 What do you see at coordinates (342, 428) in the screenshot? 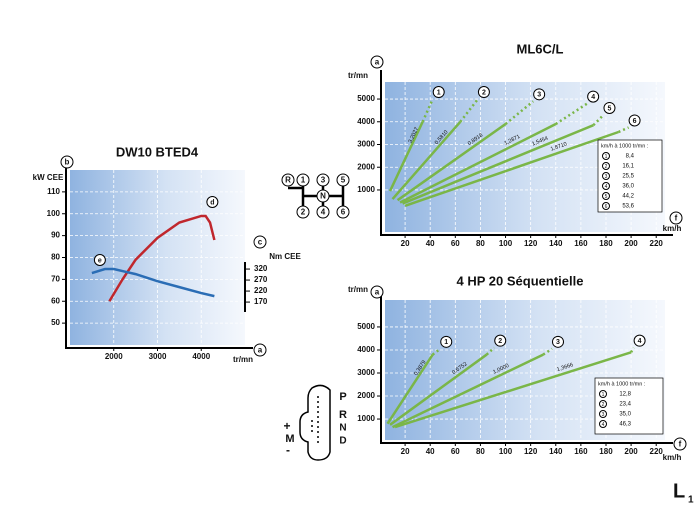
I see `gate-letter: N` at bounding box center [342, 428].